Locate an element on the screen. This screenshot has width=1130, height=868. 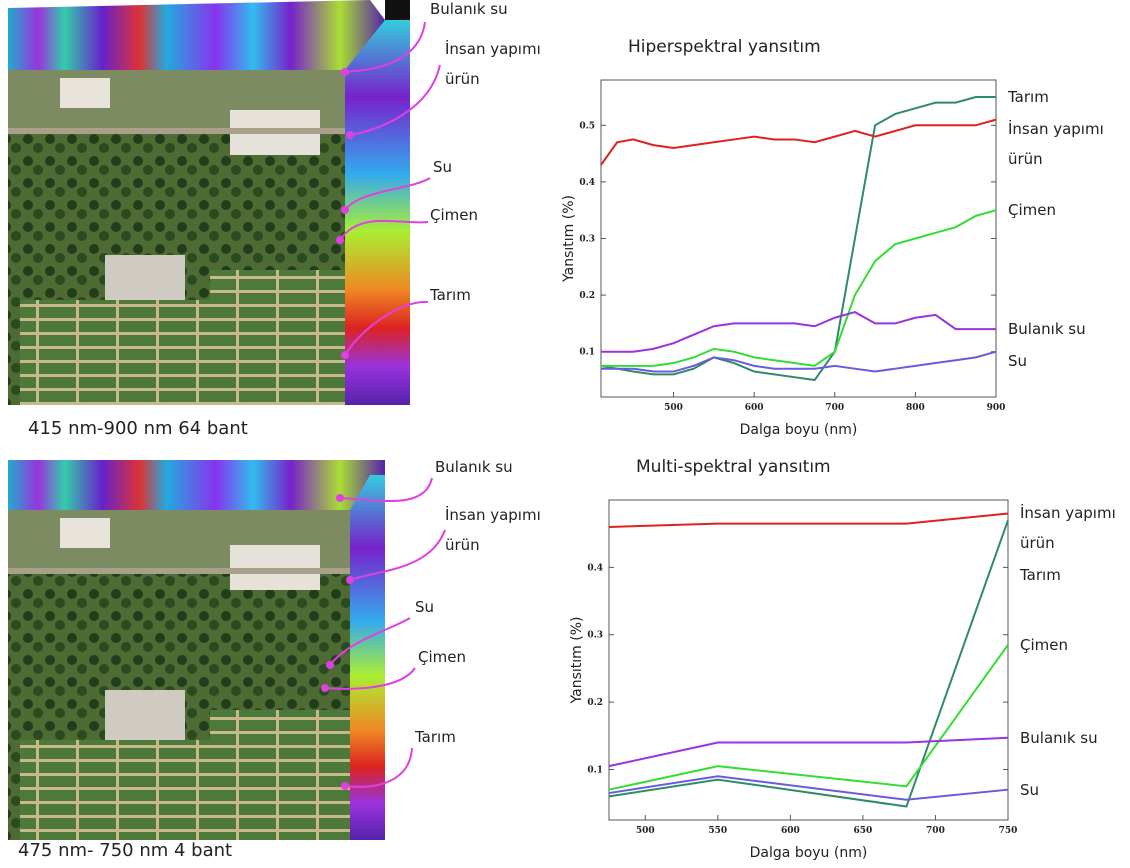
leader-lines is located at coordinates (385, 404).